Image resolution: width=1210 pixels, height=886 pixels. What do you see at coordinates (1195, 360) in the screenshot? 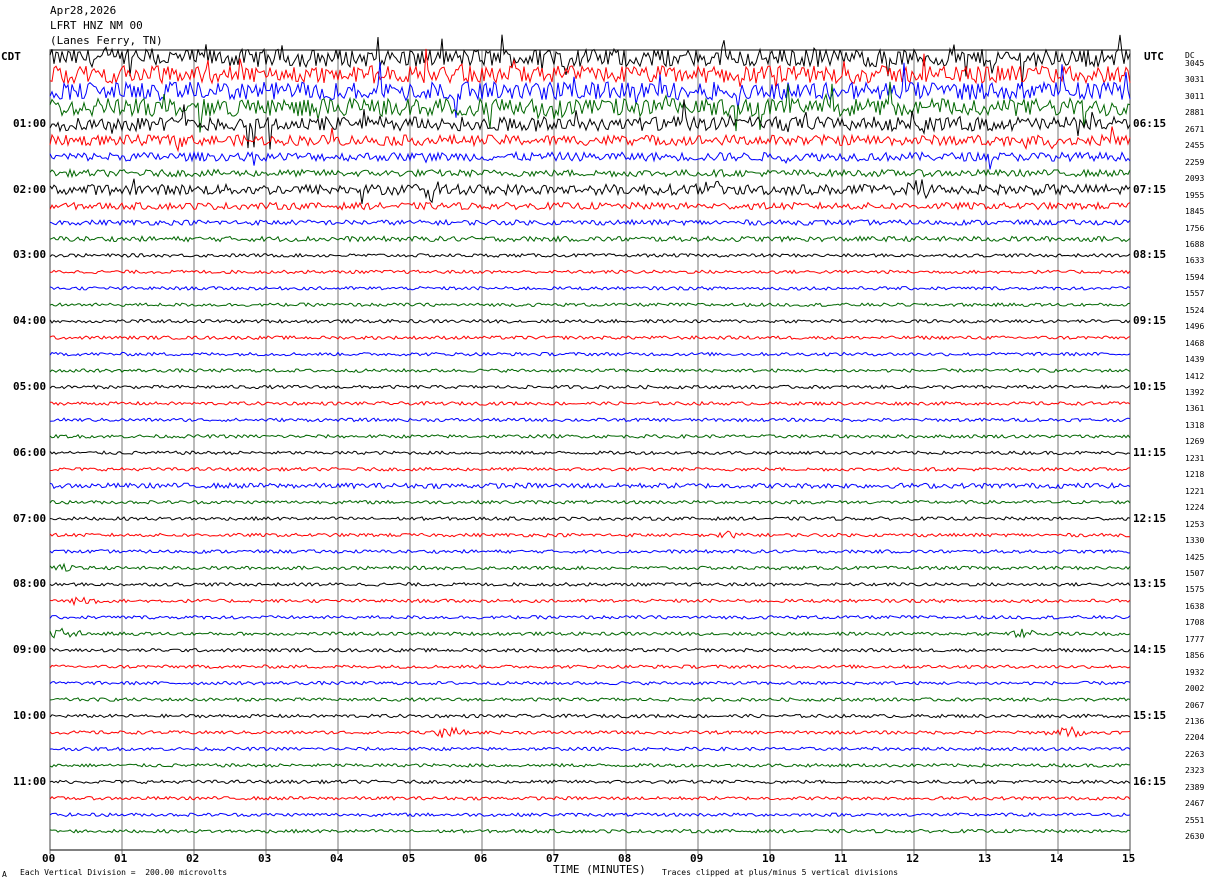
I see `dc-offset-label: 1439` at bounding box center [1195, 360].